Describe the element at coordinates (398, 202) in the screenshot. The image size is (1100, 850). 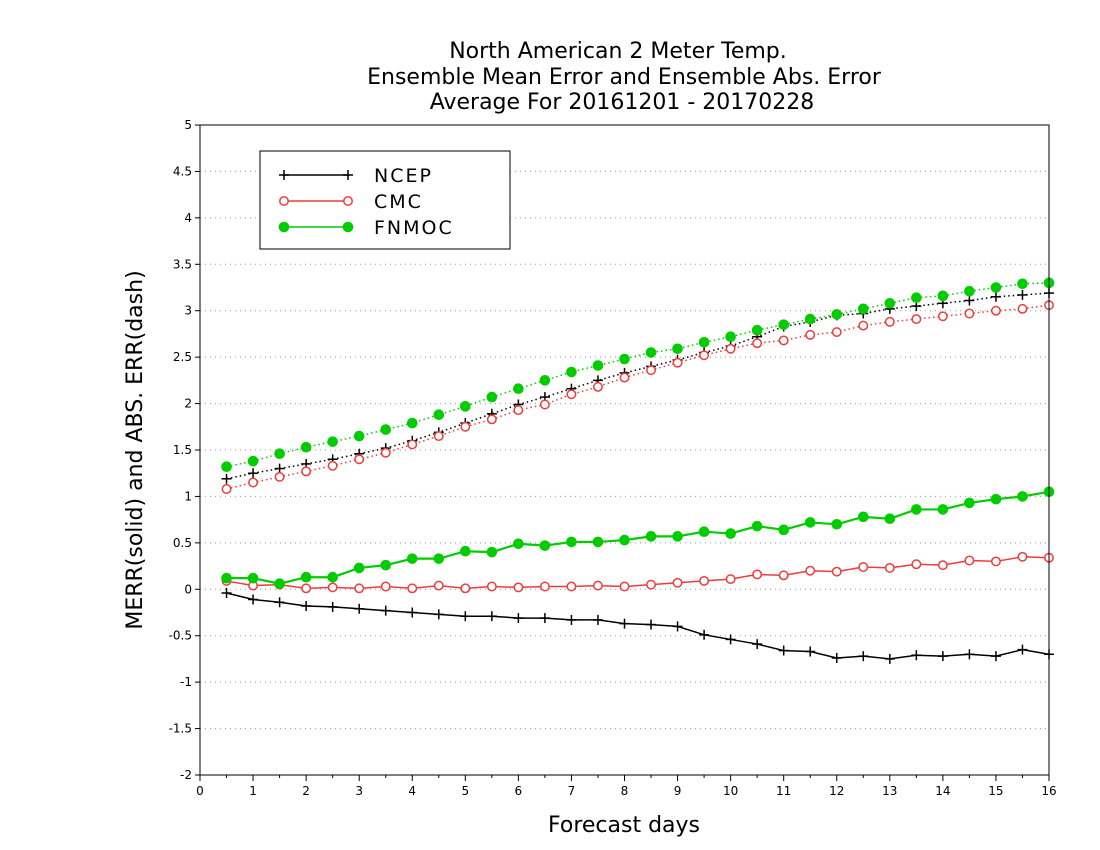
I see `legend-label-cmc: CMC` at that location.